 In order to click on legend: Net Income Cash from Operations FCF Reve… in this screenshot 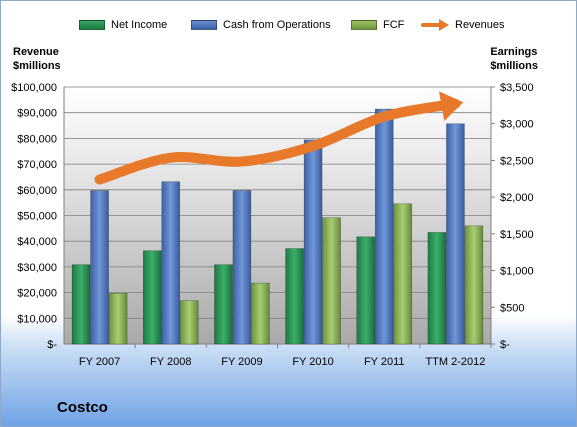, I will do `click(288, 26)`.